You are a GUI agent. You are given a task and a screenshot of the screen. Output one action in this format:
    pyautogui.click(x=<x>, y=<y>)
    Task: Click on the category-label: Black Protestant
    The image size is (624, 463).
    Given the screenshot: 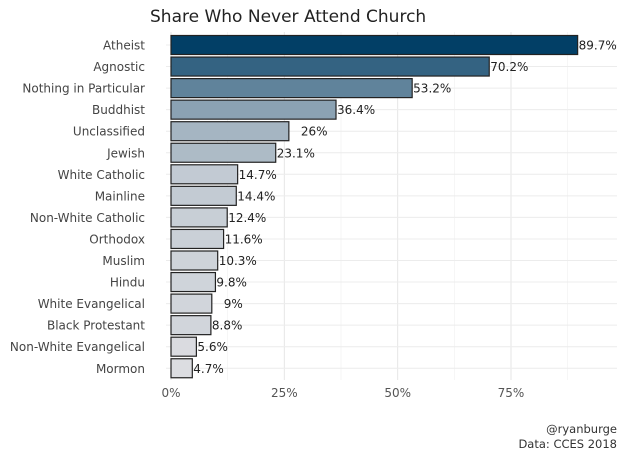 What is the action you would take?
    pyautogui.click(x=96, y=326)
    